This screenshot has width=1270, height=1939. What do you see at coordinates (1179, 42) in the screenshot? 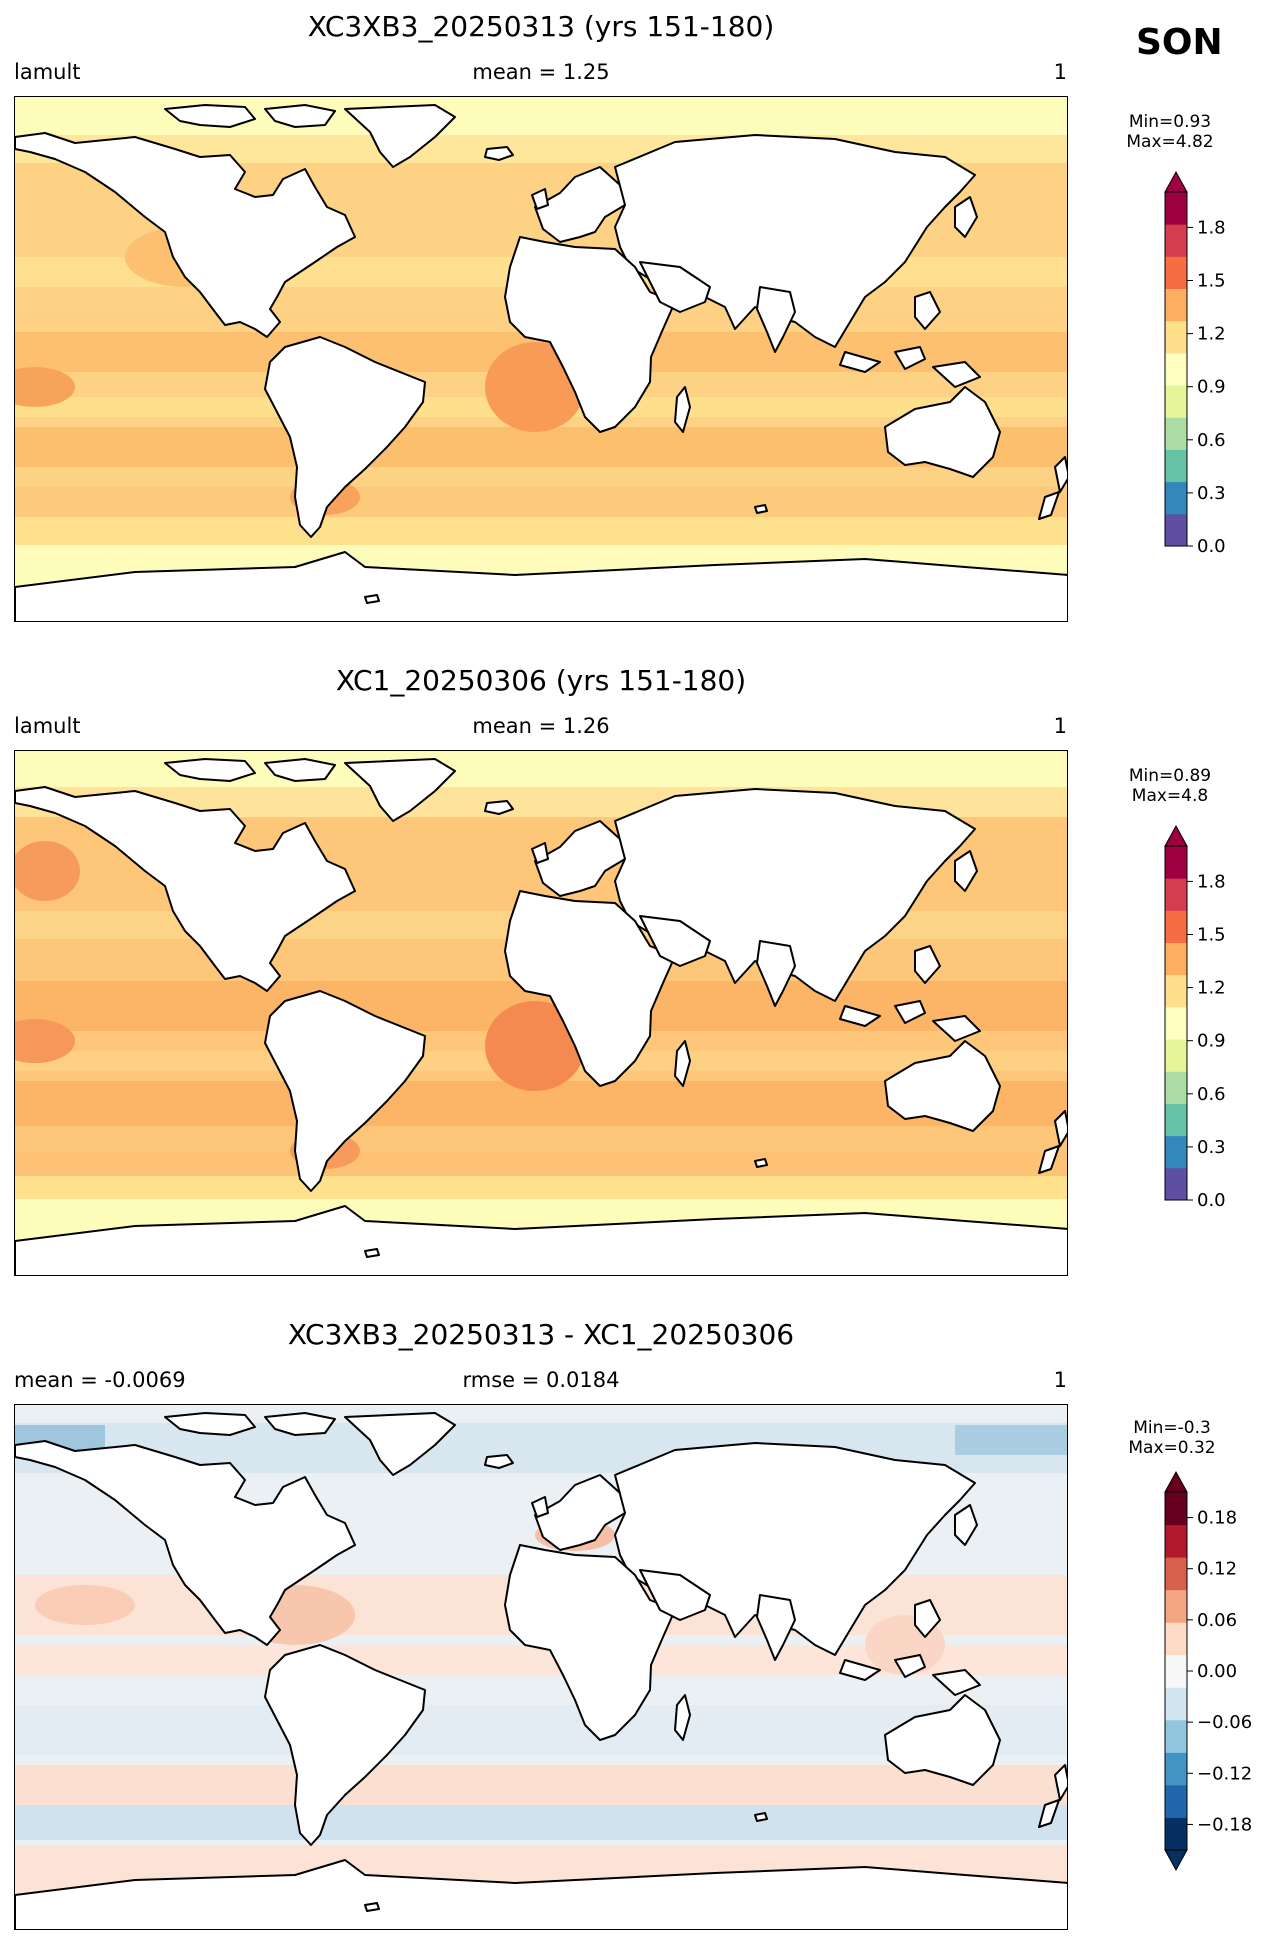
I see `season-label: SON` at bounding box center [1179, 42].